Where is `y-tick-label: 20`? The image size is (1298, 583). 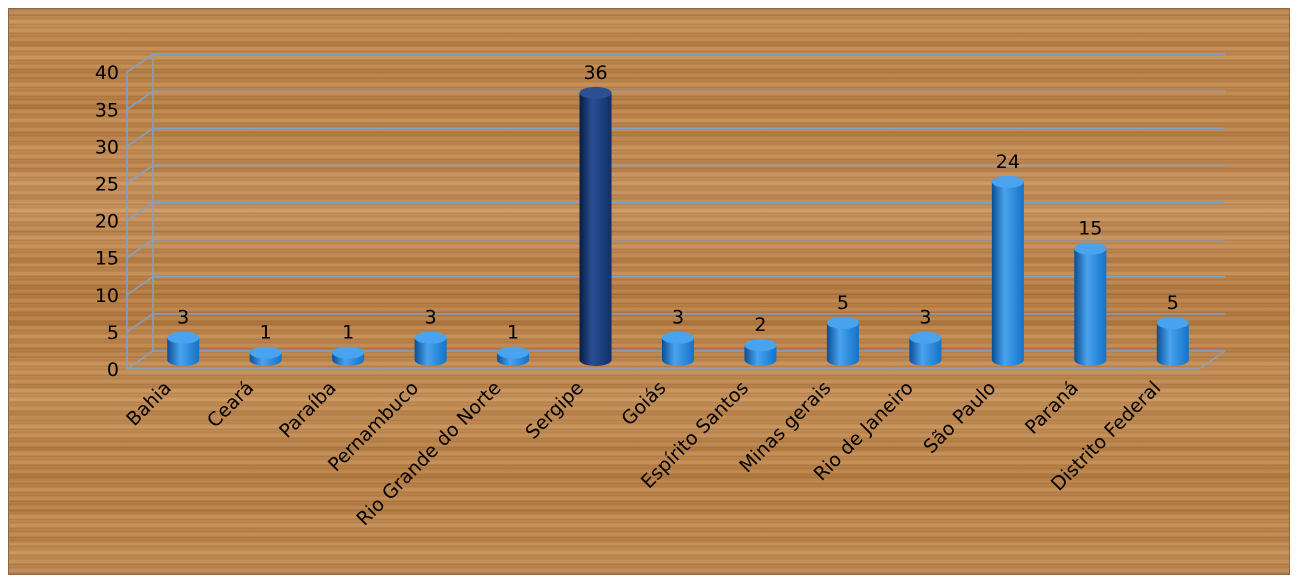 y-tick-label: 20 is located at coordinates (107, 222).